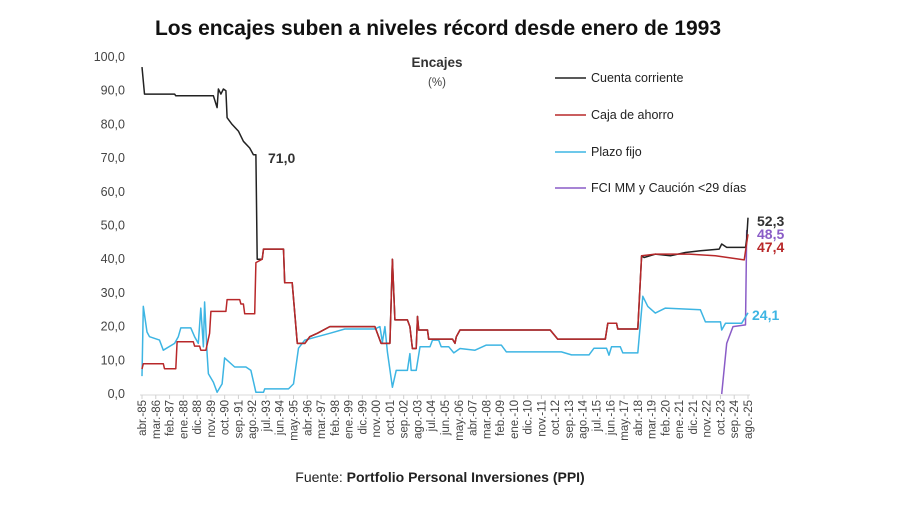  I want to click on x-tick-label: dic.-88, so click(198, 417).